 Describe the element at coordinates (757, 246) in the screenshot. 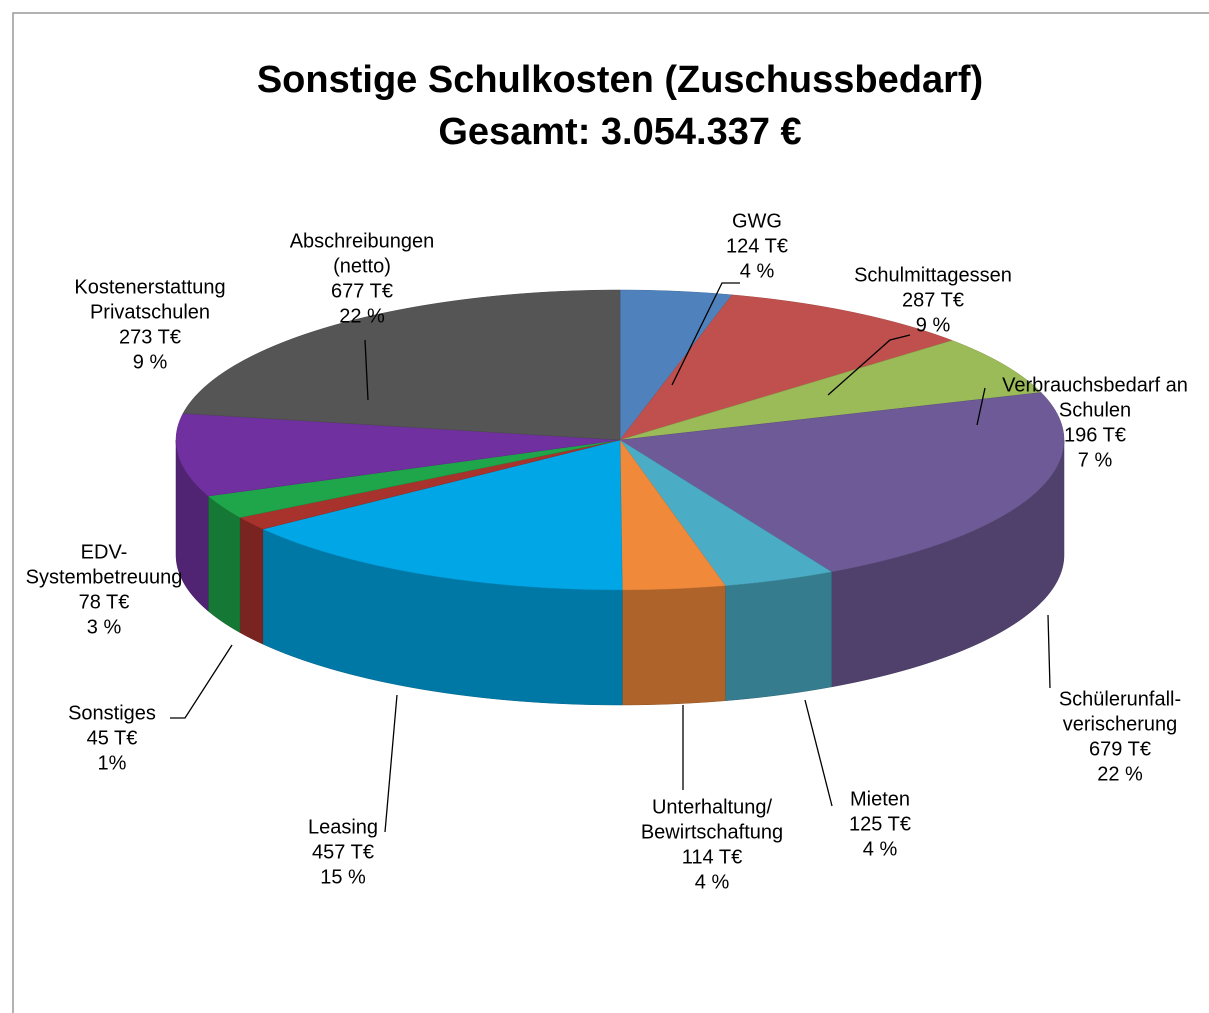

I see `value-label: 124 T€` at that location.